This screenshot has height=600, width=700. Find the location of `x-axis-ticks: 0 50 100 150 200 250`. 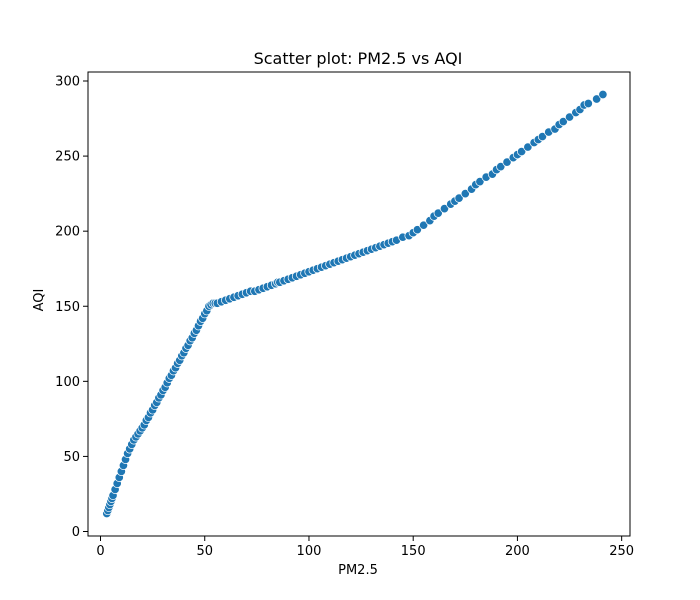

x-axis-ticks: 0 50 100 150 200 250 is located at coordinates (365, 547).